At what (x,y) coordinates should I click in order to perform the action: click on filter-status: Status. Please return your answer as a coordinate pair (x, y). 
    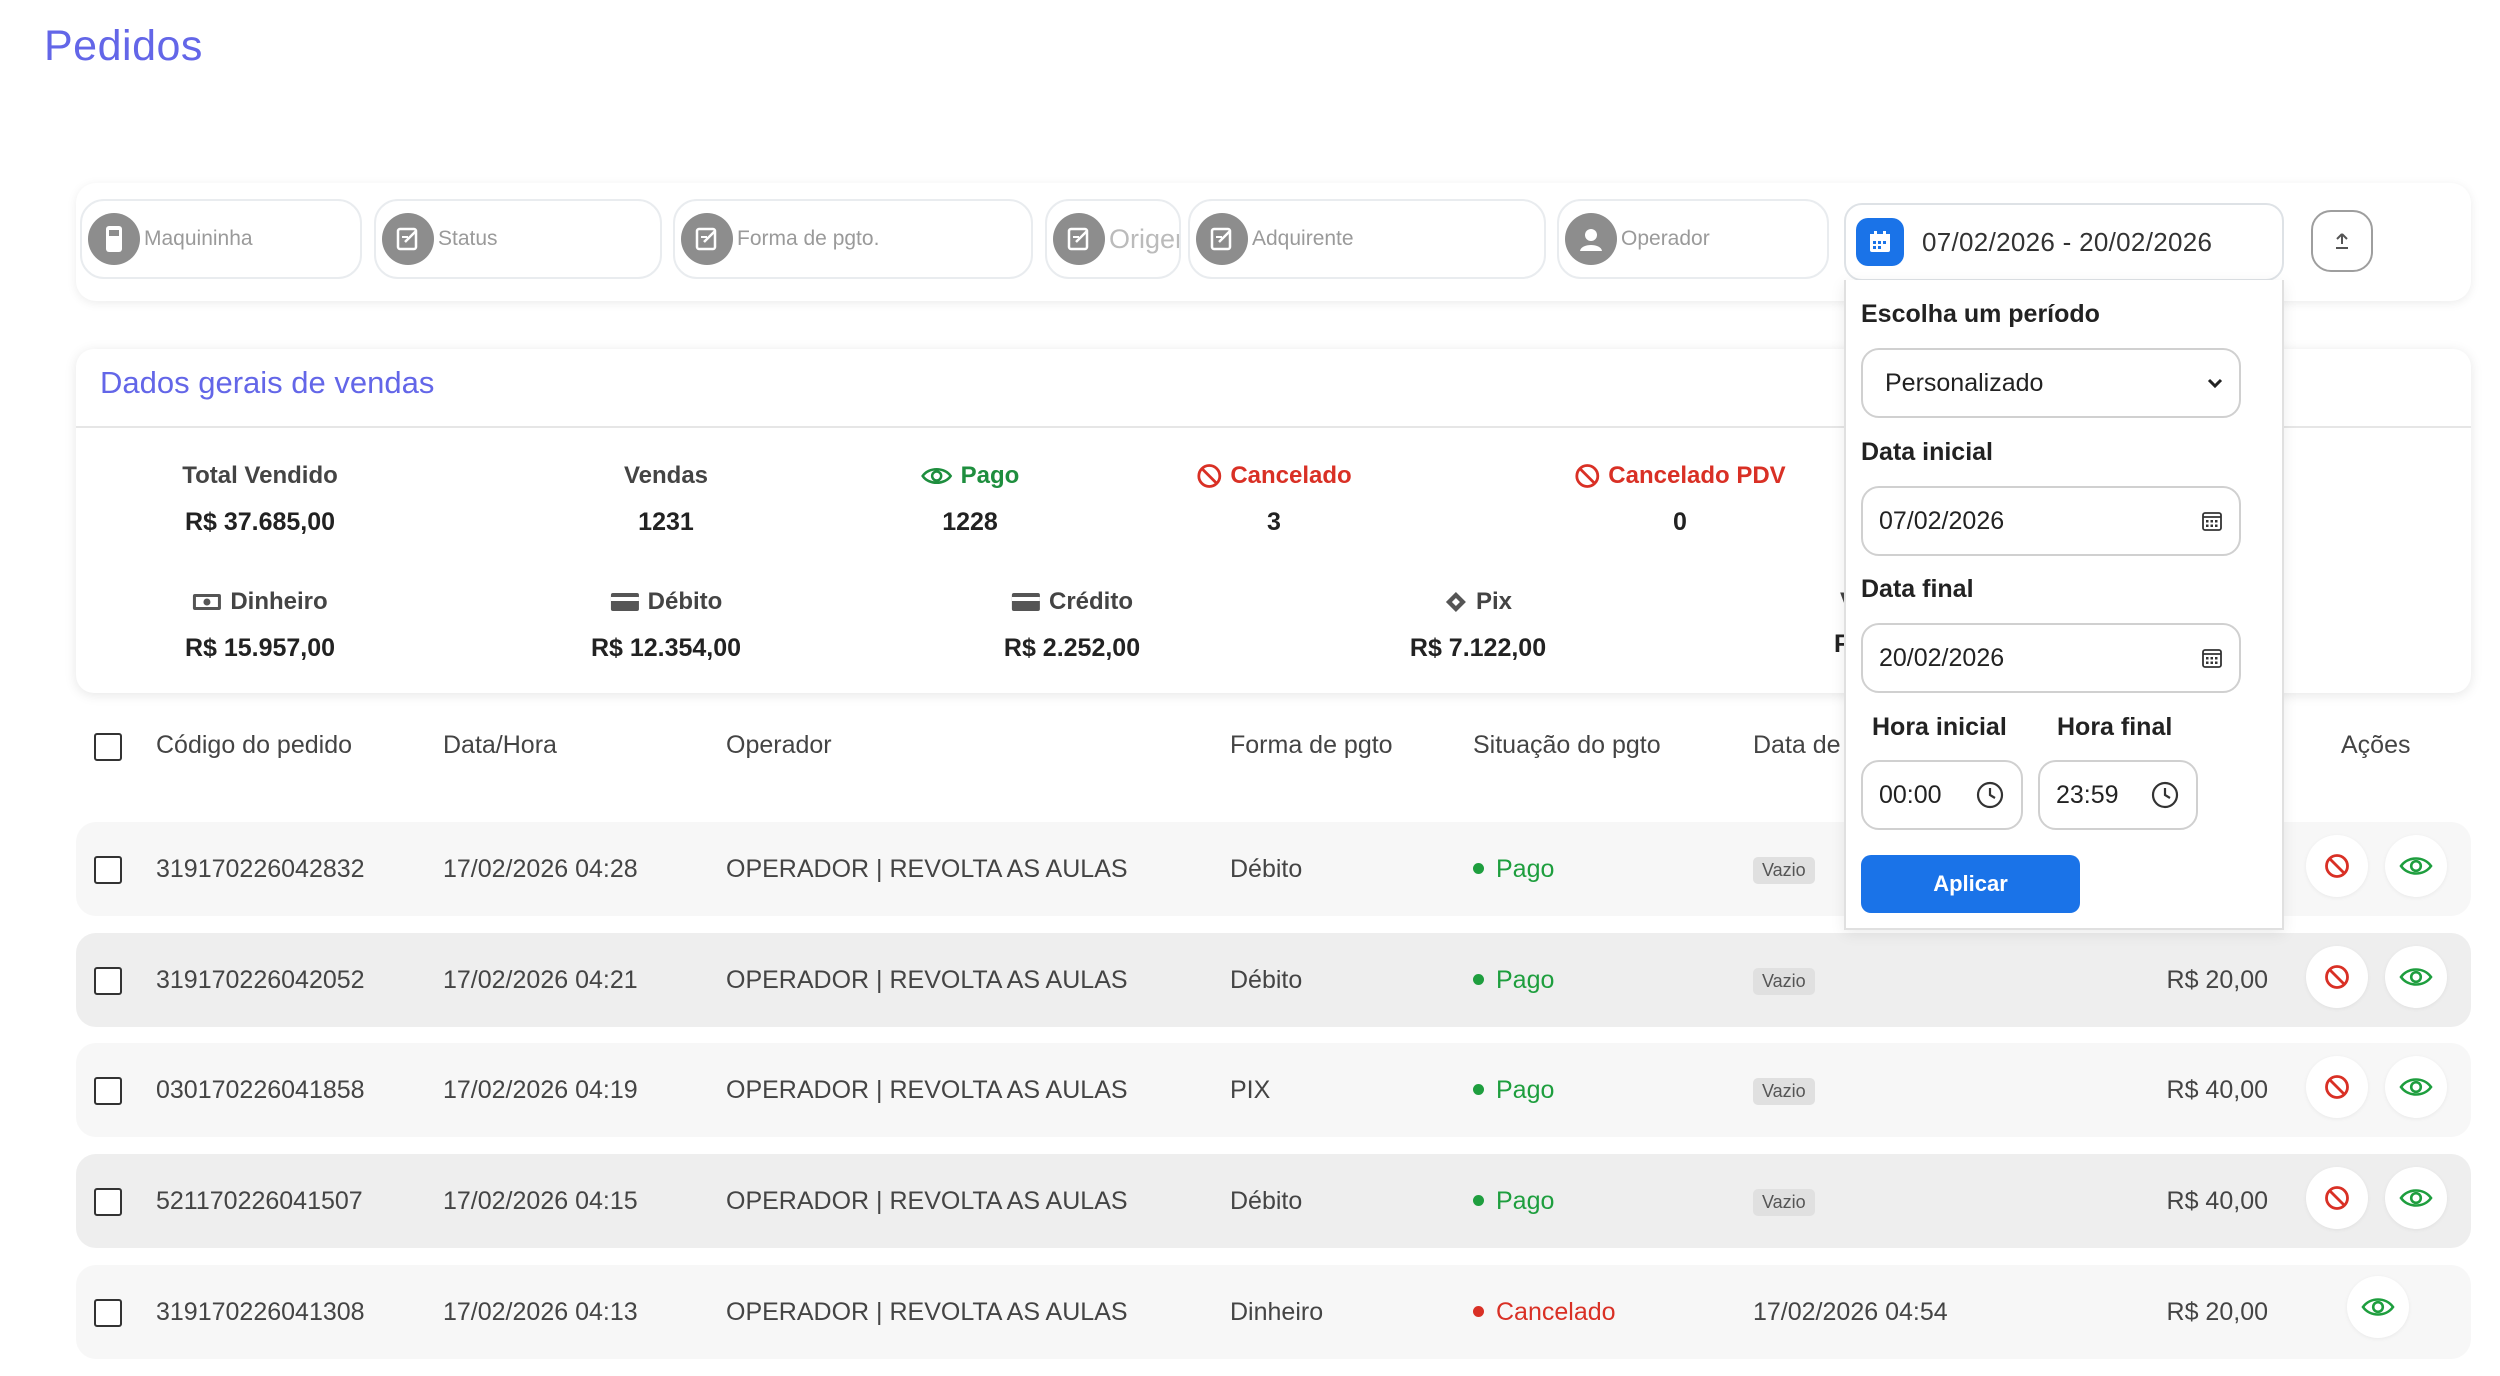
    Looking at the image, I should click on (518, 239).